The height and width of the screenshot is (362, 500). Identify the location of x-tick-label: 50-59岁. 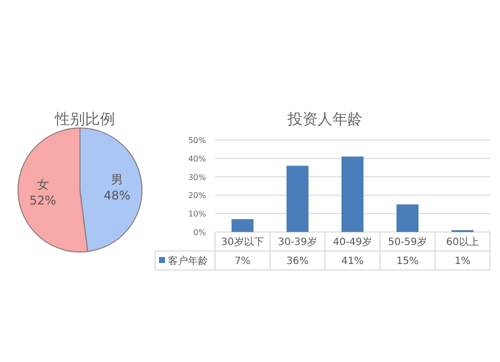
(408, 242).